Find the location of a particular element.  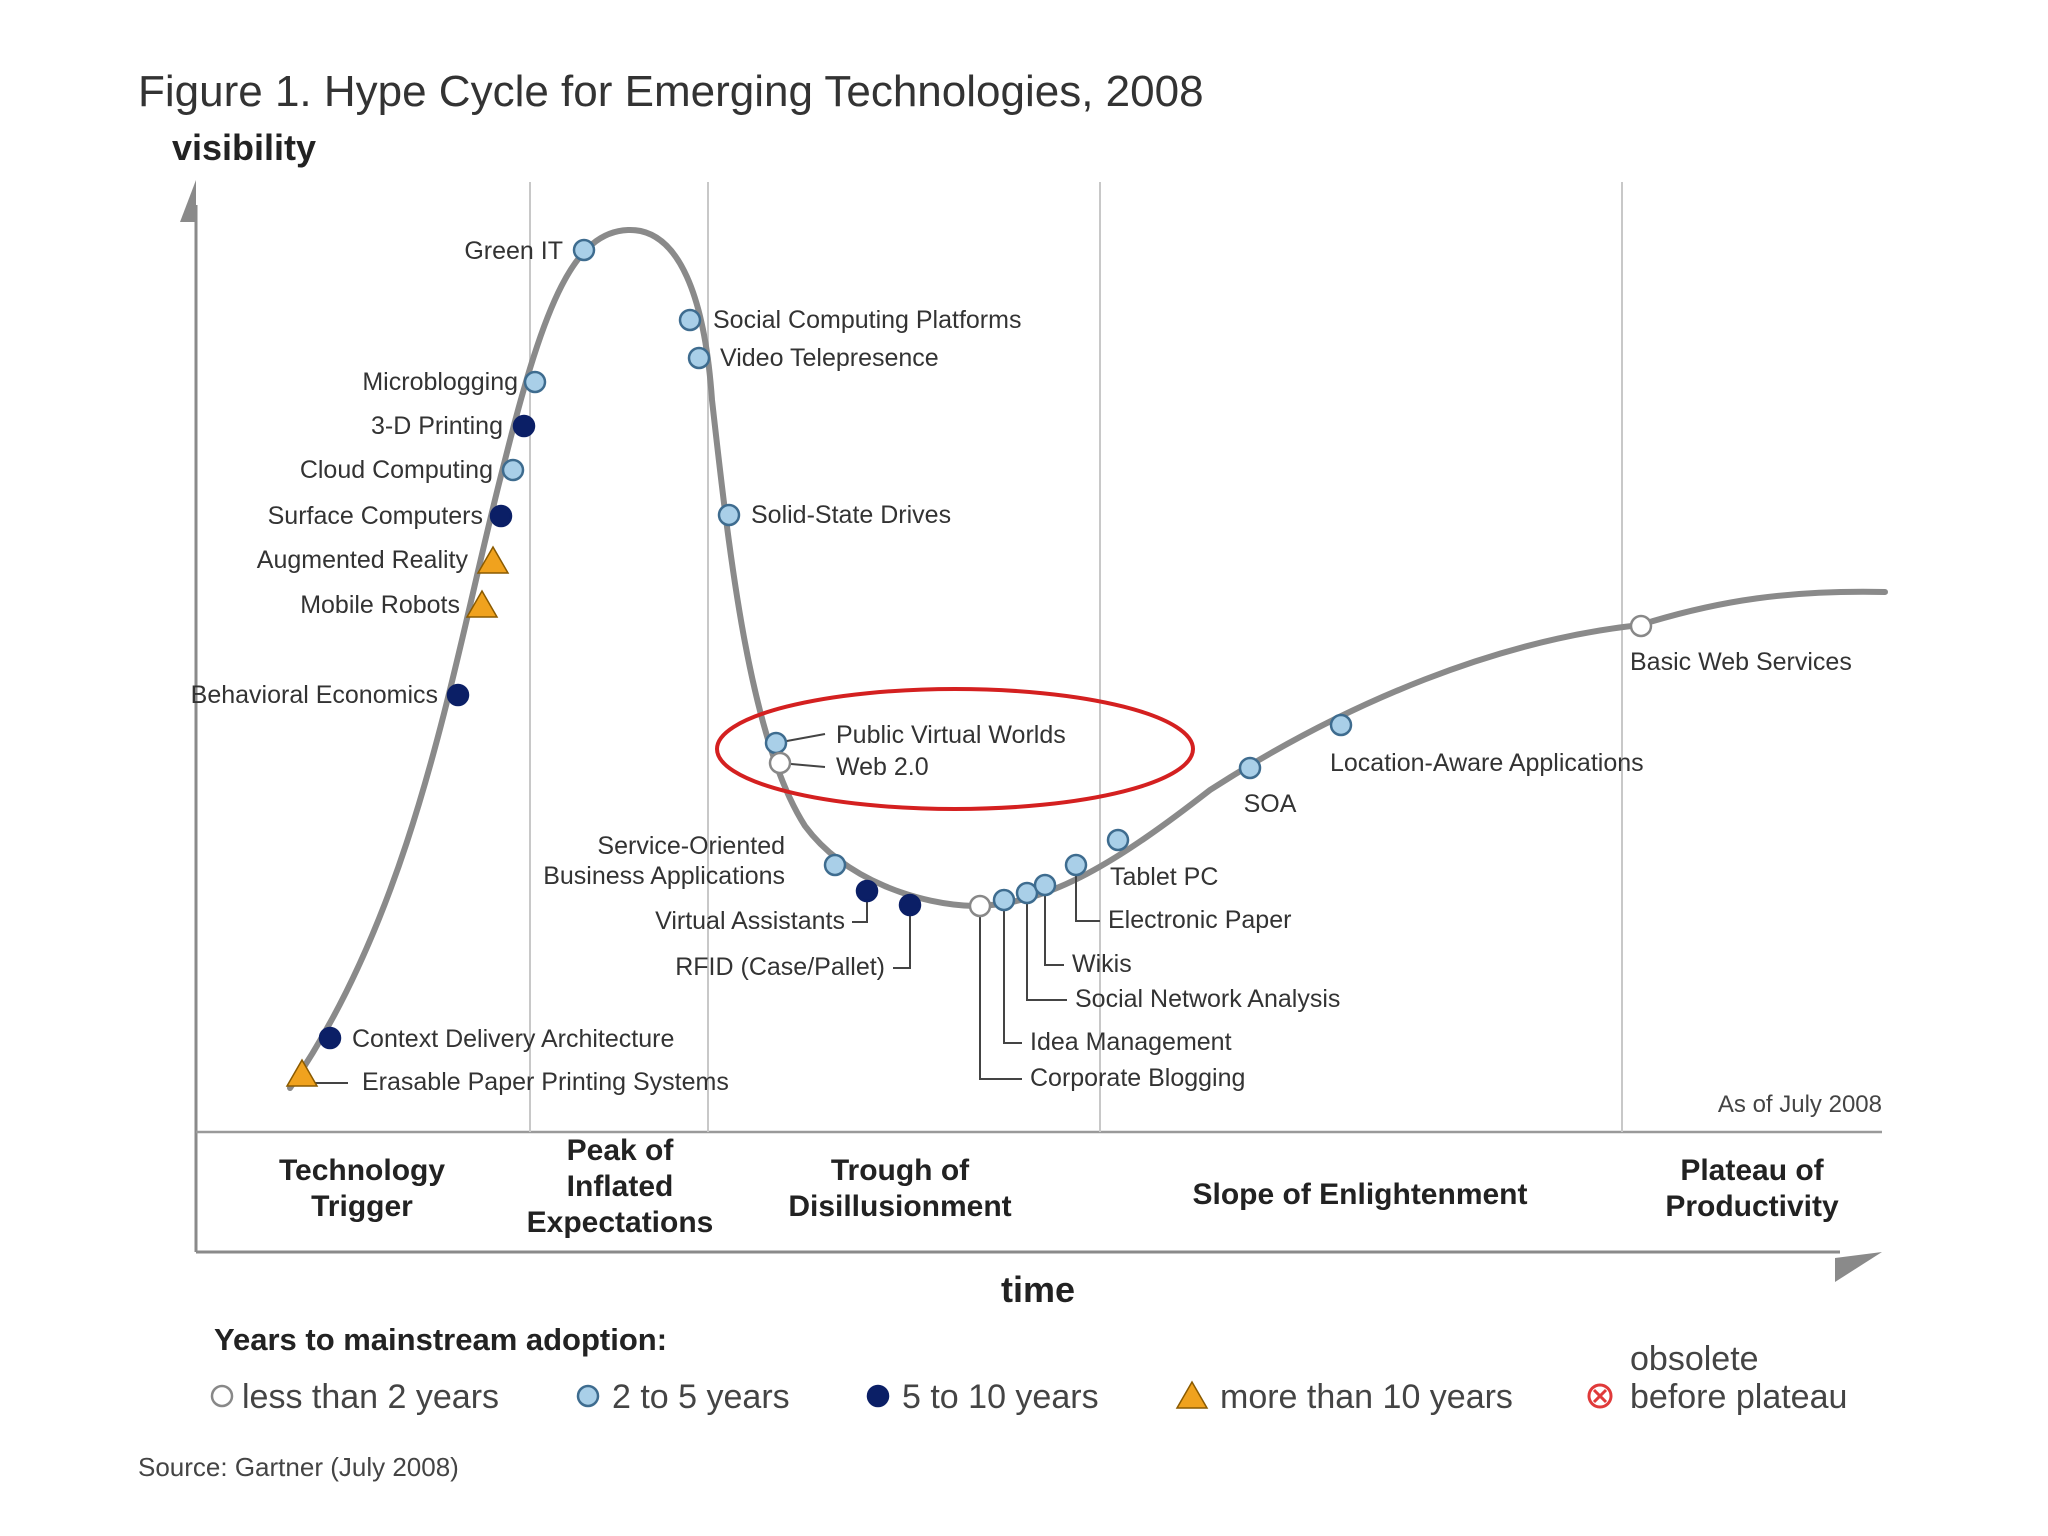

marker-context-delivery-architecture is located at coordinates (330, 1038).